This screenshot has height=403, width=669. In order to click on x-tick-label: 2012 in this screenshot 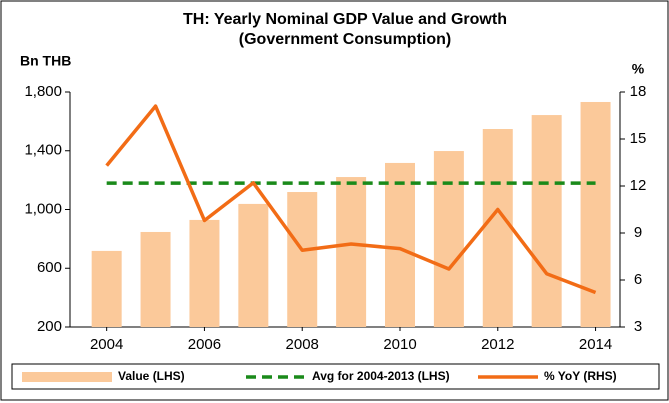, I will do `click(497, 344)`.